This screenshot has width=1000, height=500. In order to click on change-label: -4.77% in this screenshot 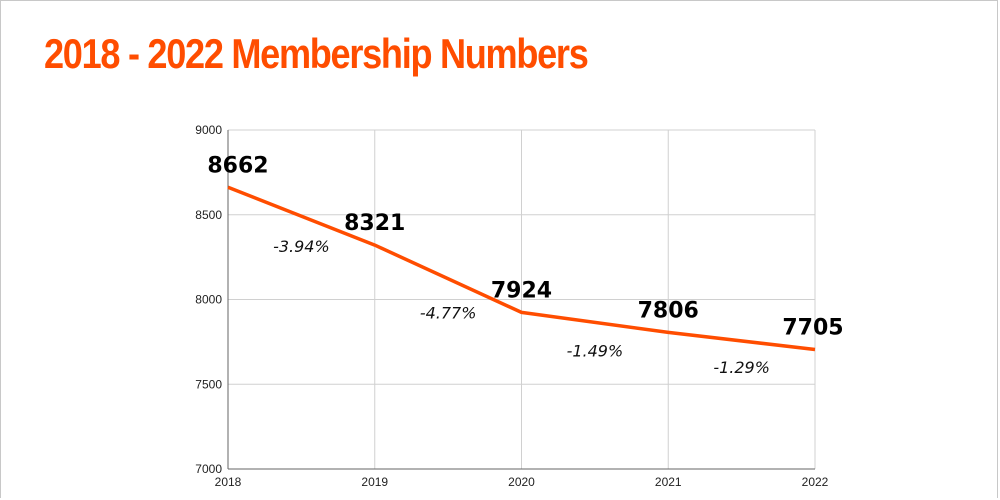, I will do `click(448, 313)`.